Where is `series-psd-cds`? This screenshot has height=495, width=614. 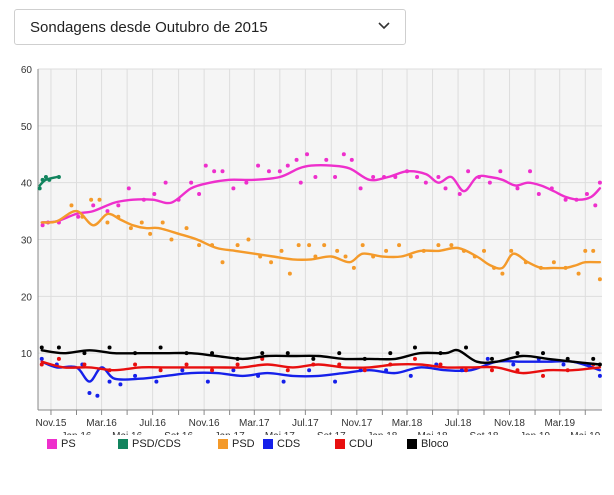
series-psd-cds is located at coordinates (49, 182).